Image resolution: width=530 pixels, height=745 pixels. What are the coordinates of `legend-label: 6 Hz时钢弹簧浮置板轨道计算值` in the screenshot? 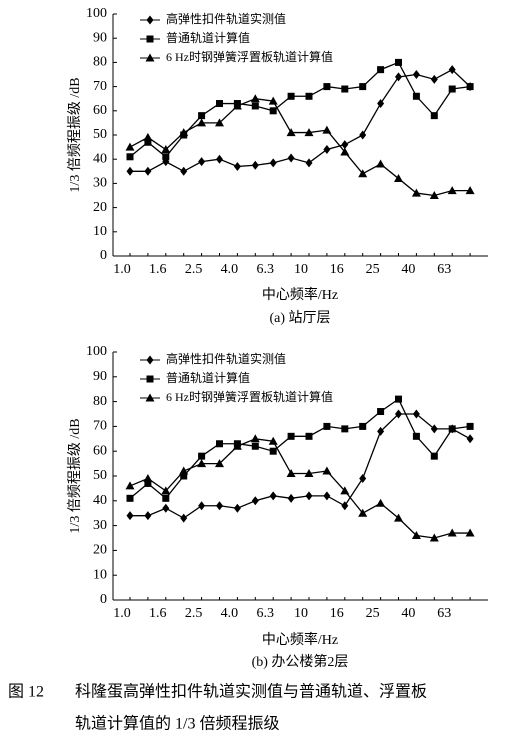 It's located at (249, 56).